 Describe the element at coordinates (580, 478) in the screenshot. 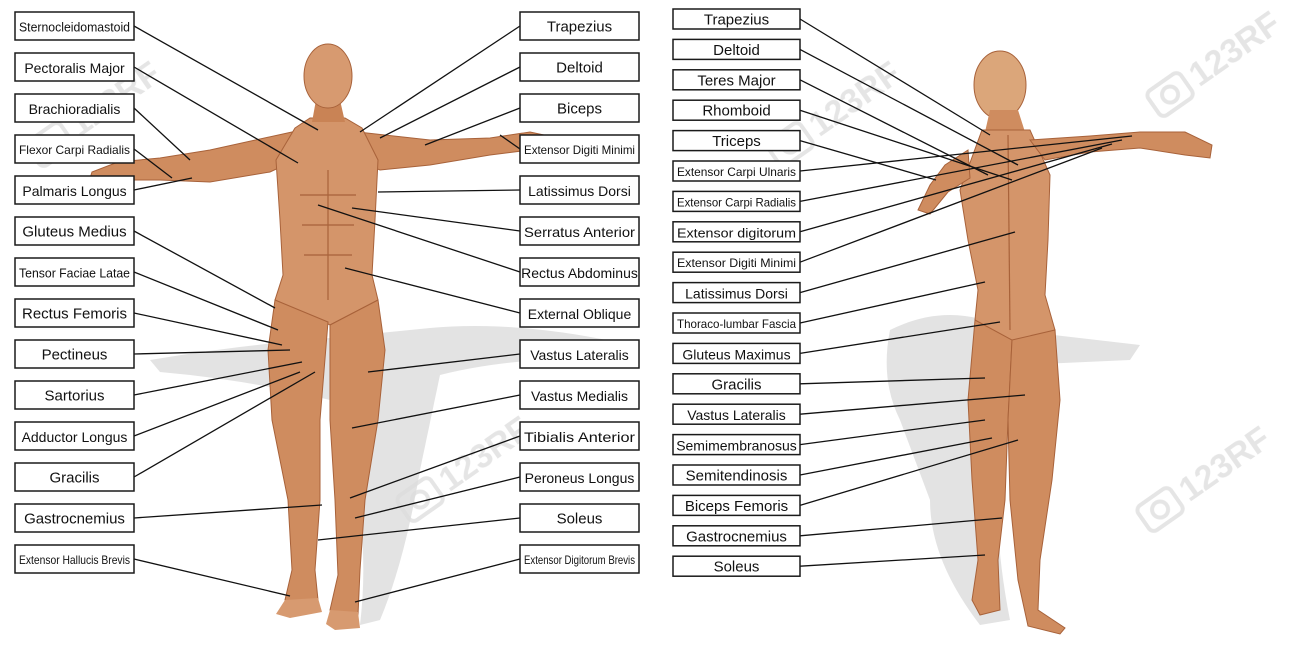

I see `label-text: Peroneus Longus` at that location.